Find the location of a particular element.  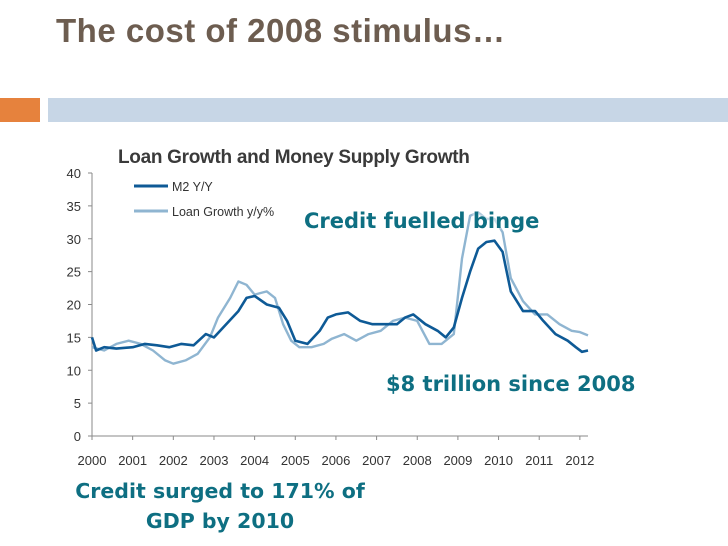

x-tick-label: 2001 is located at coordinates (132, 460).